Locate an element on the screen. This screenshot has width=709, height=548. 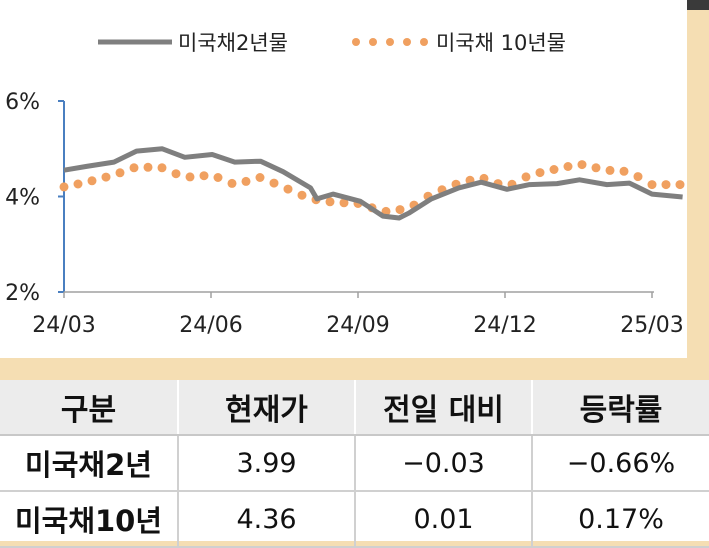
legend-label-2y: 미국채2년물 is located at coordinates (233, 43).